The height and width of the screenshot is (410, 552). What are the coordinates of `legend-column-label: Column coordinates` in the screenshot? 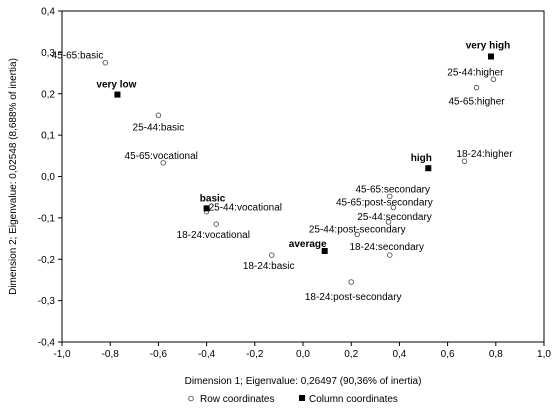 It's located at (353, 399).